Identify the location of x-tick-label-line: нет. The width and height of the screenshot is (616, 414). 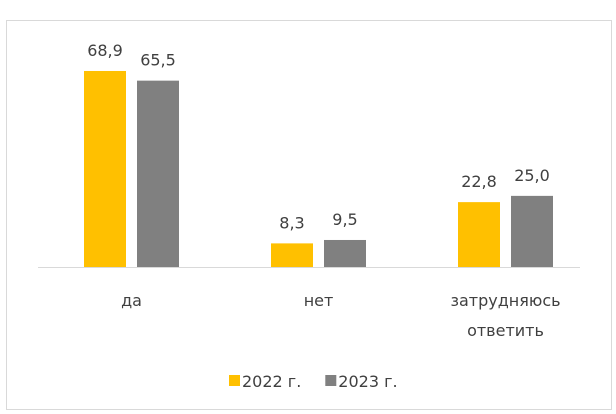
(319, 300).